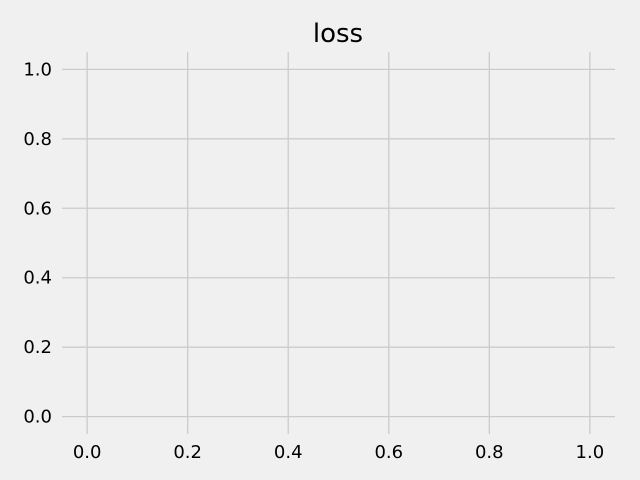 The image size is (640, 480). What do you see at coordinates (187, 452) in the screenshot?
I see `x-tick-label: 0.2` at bounding box center [187, 452].